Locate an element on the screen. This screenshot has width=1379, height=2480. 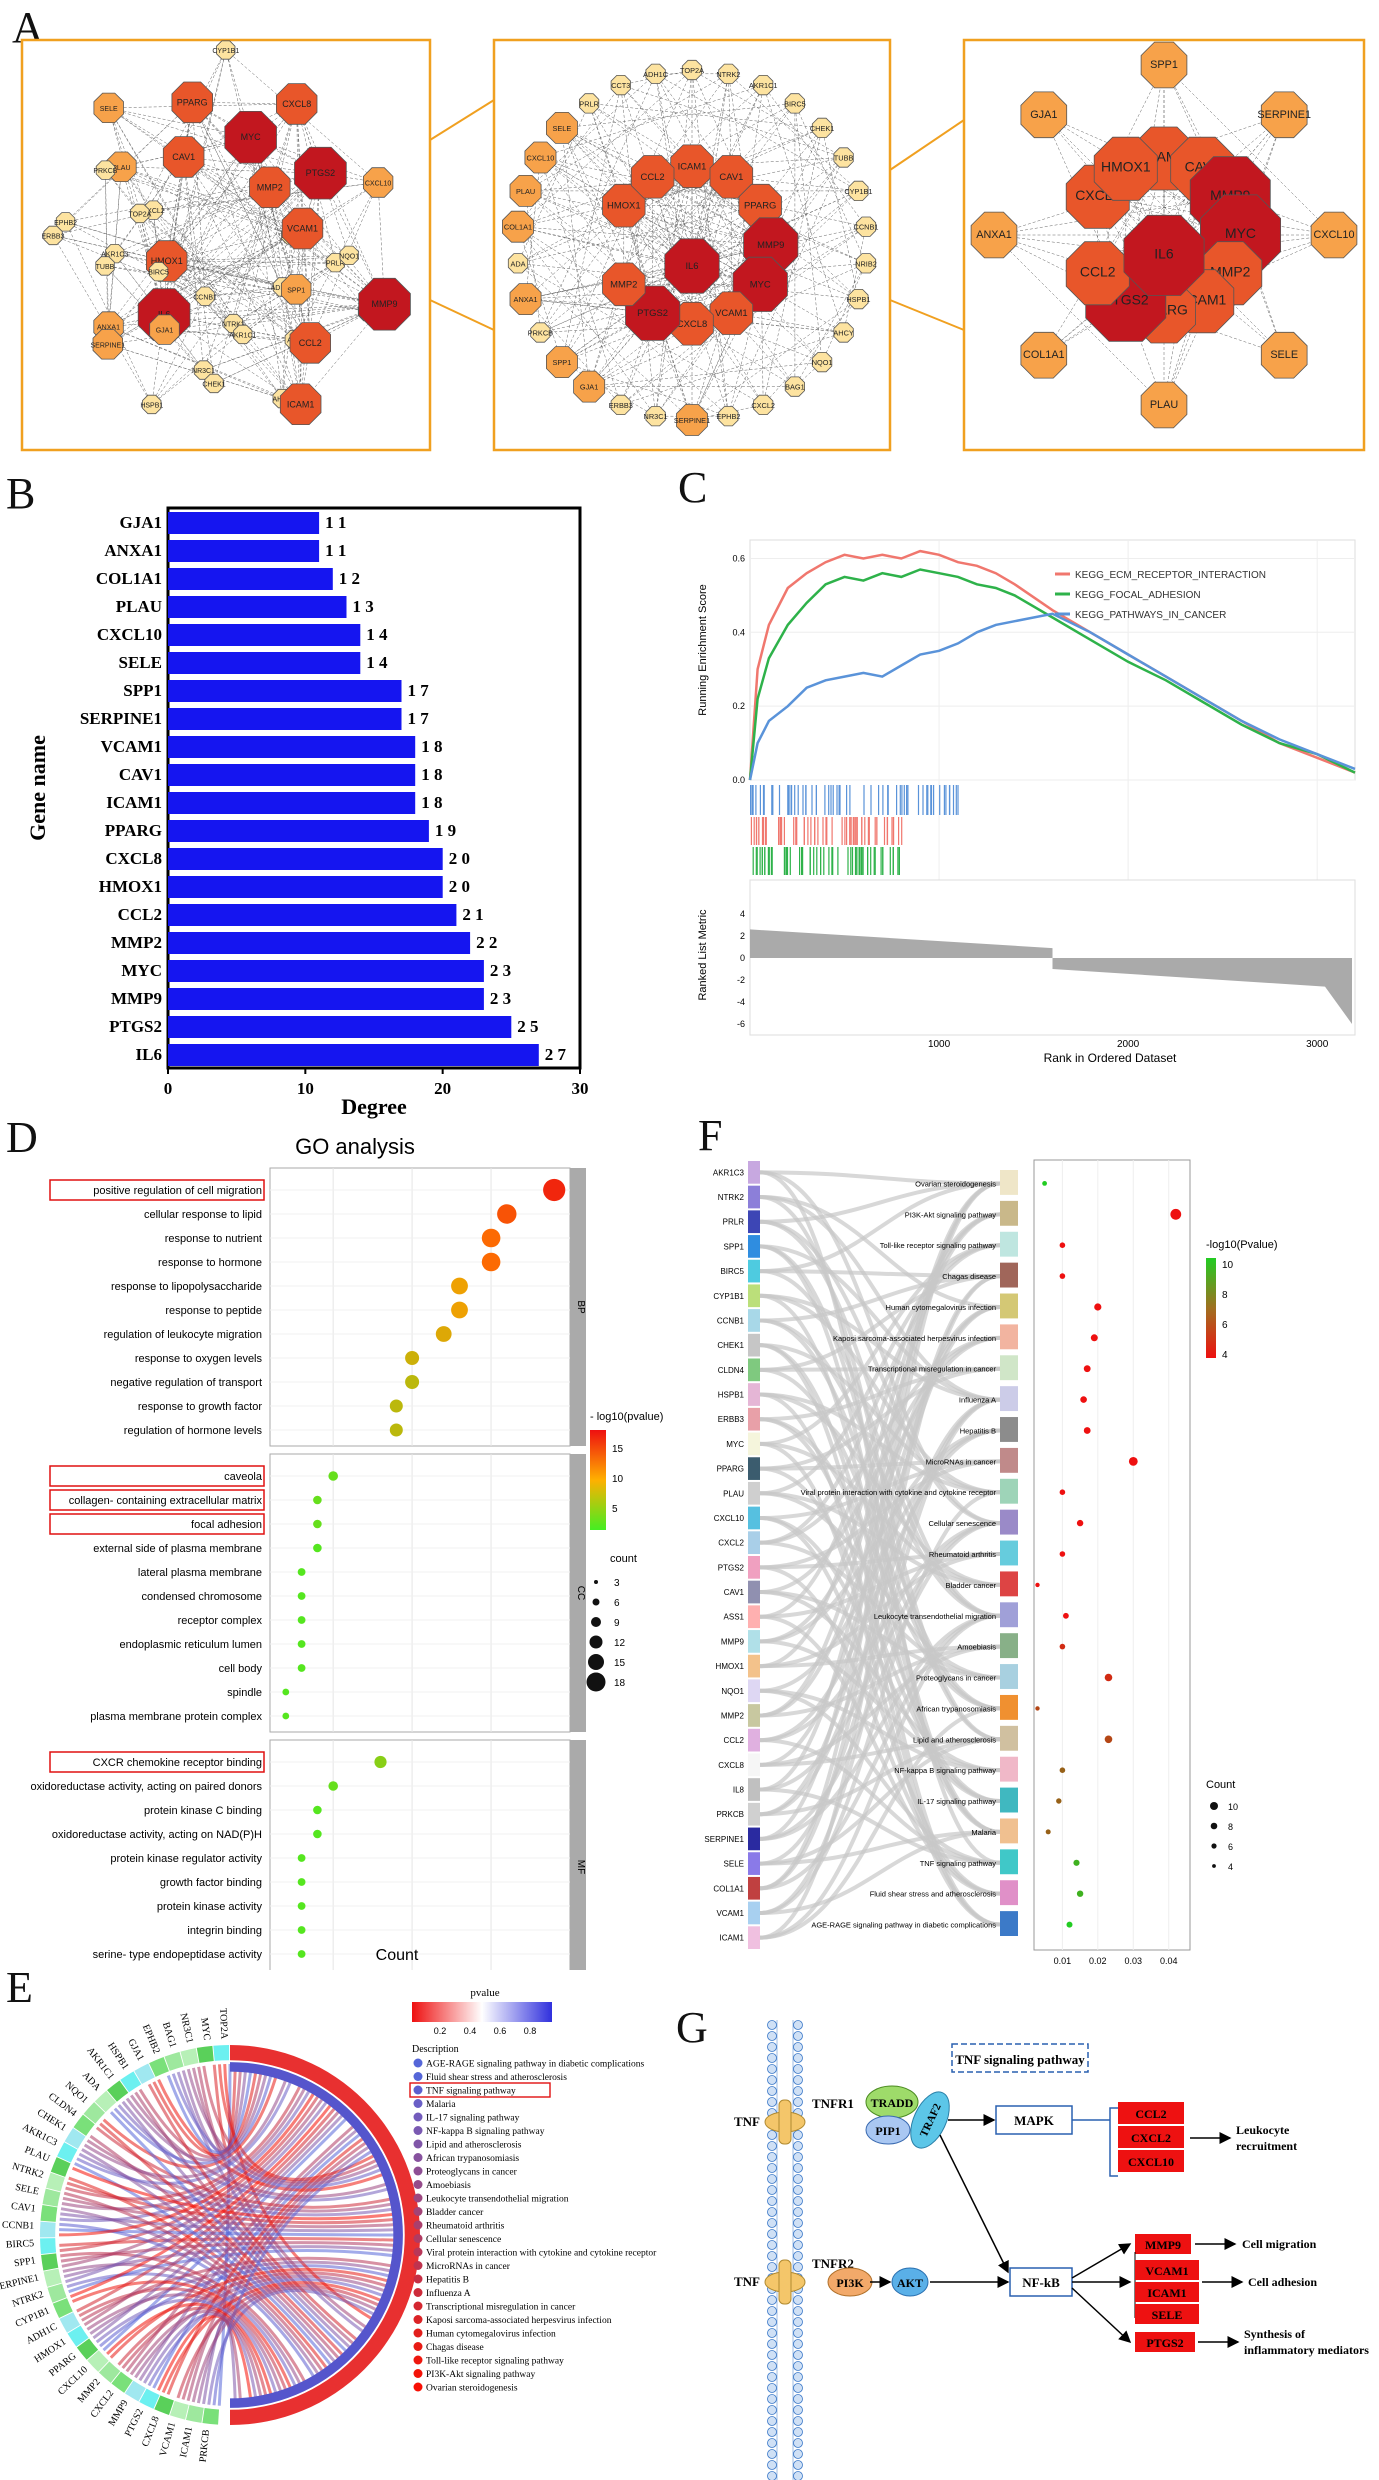
svg-text: CCNB1 is located at coordinates (866, 227).